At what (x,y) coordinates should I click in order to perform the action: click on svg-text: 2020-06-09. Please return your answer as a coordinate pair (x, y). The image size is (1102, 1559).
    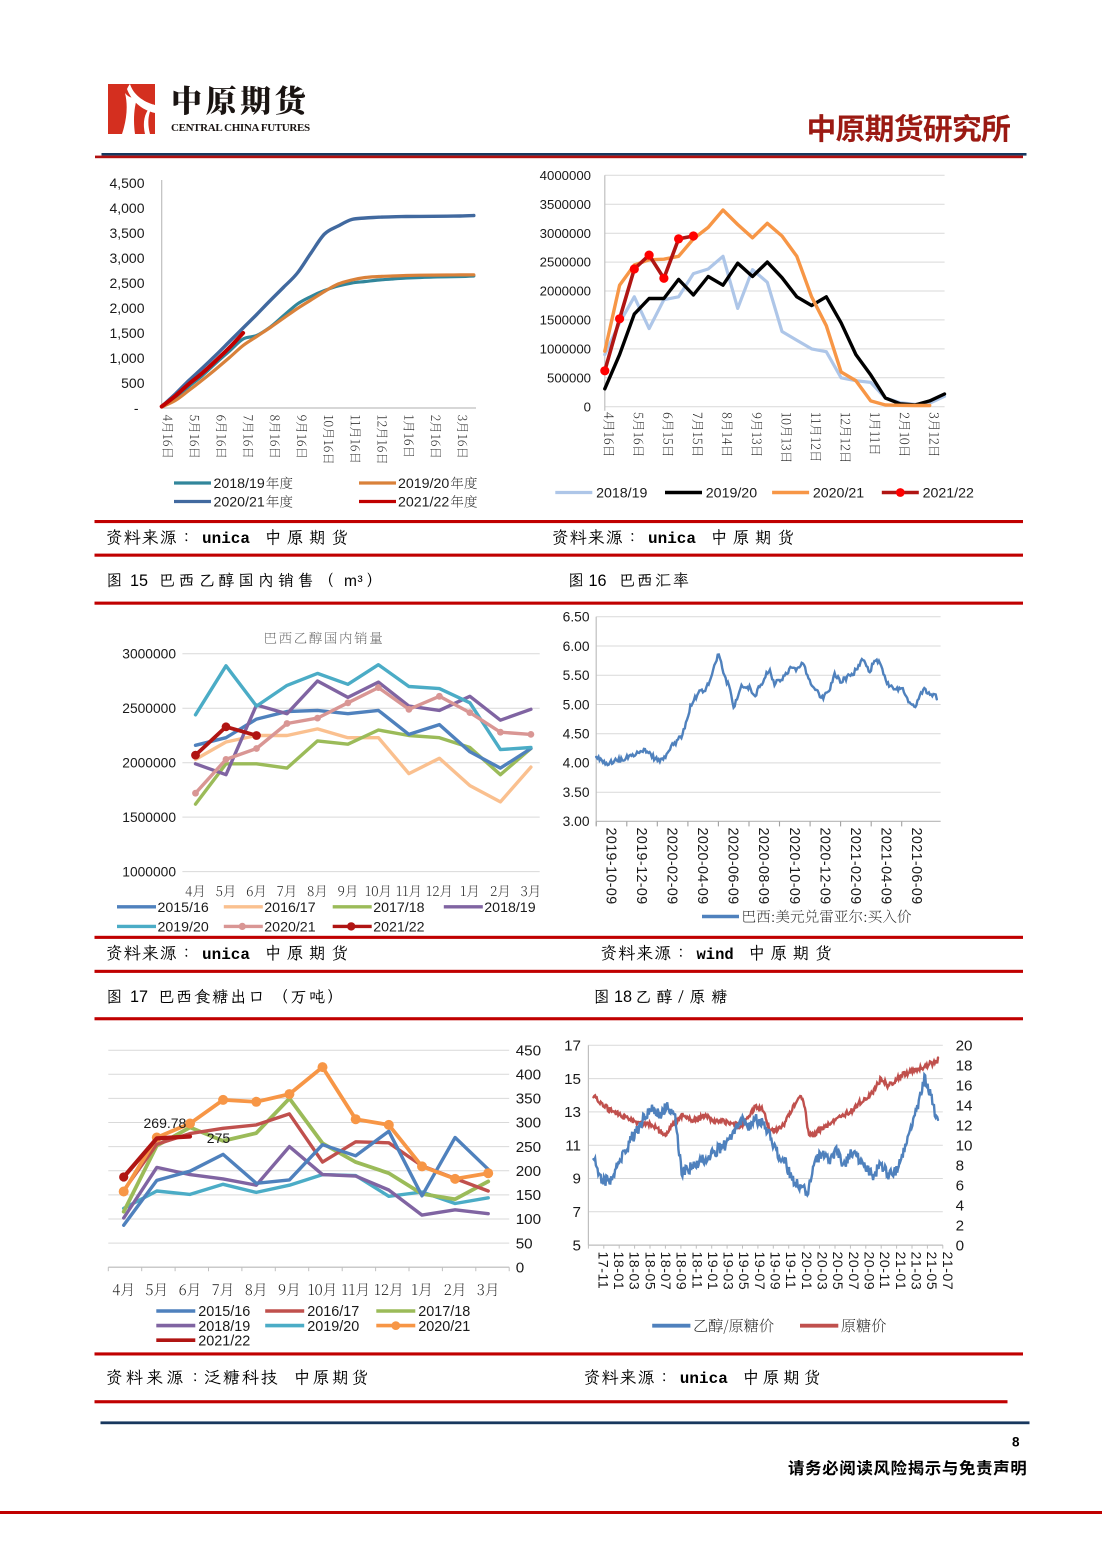
    Looking at the image, I should click on (733, 866).